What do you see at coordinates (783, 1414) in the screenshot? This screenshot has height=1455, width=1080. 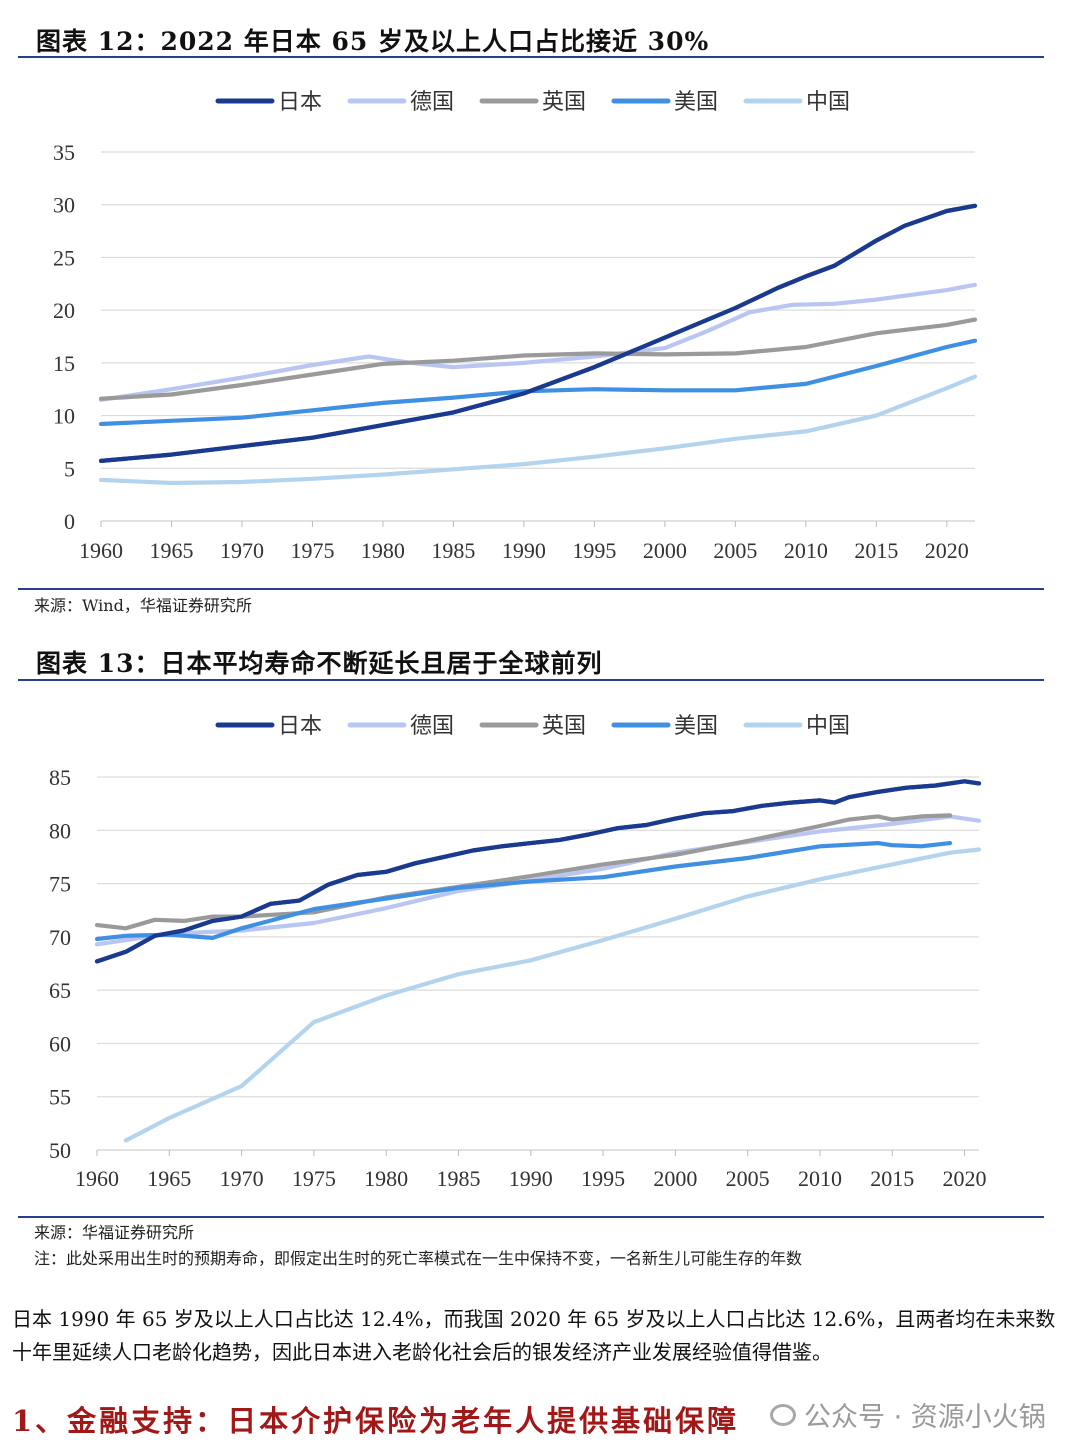 I see `wechat-icon` at bounding box center [783, 1414].